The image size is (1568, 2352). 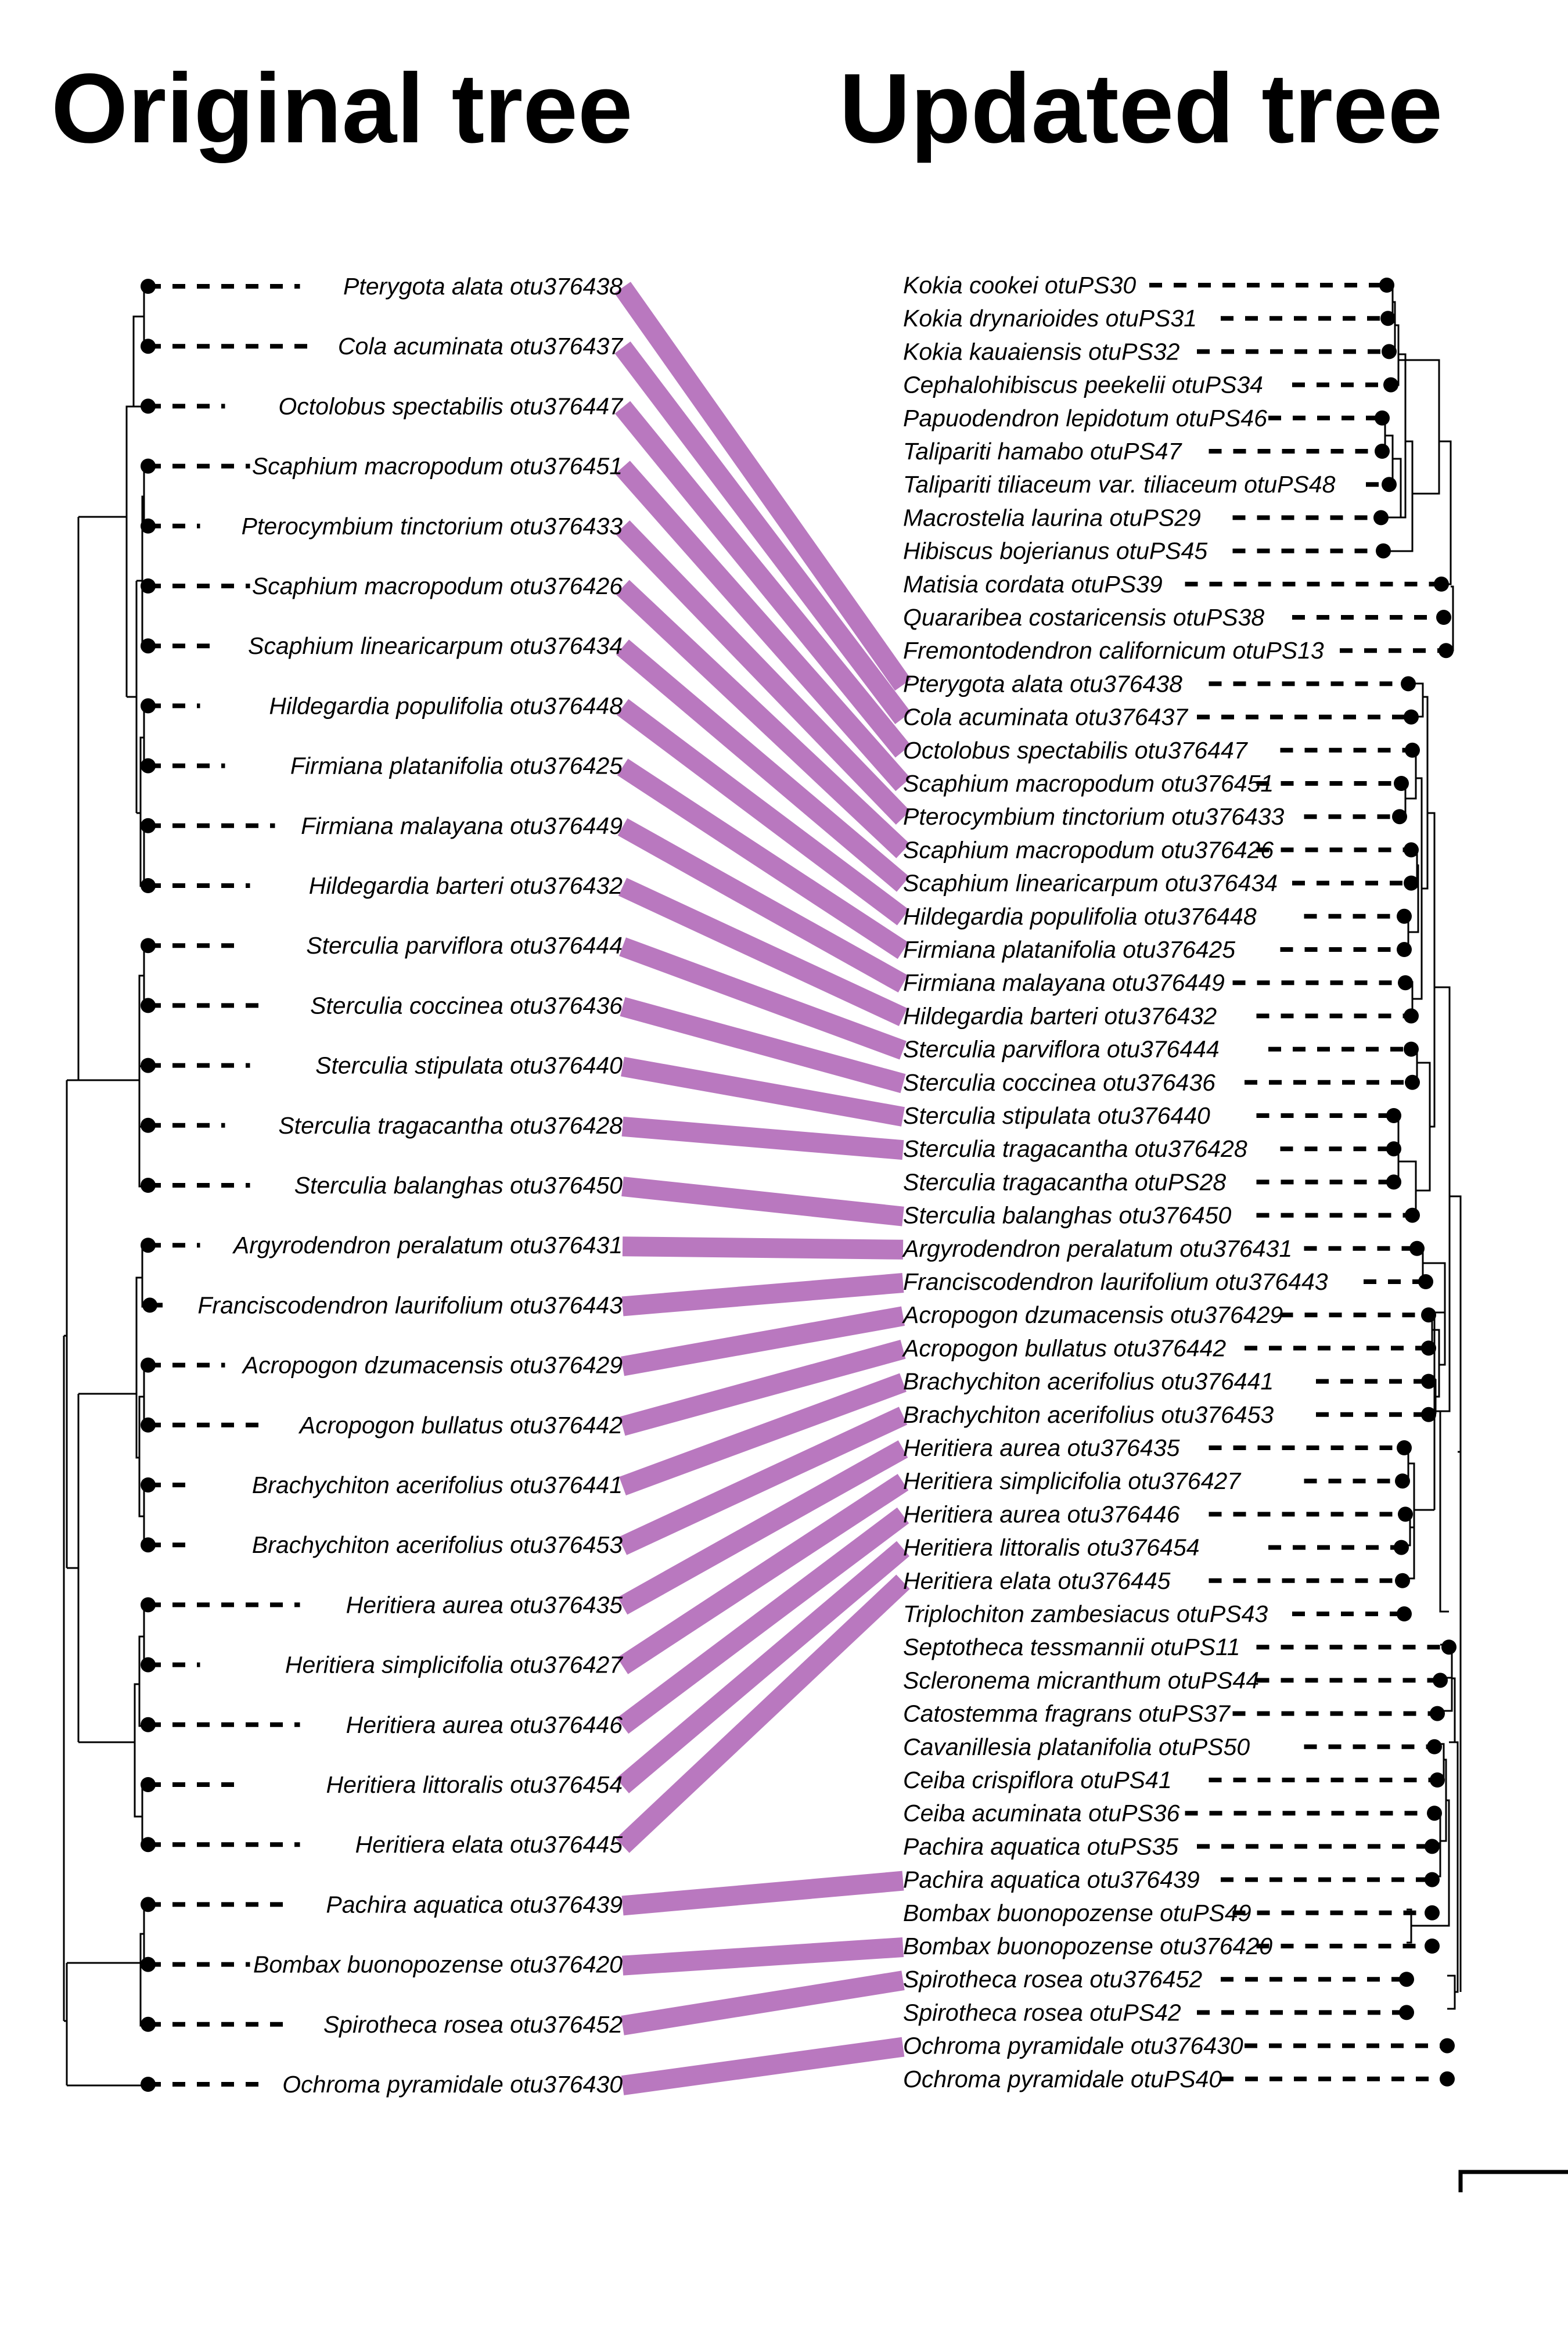 I want to click on right-tip-label: Heritiera littoralis otu376454, so click(x=1051, y=1547).